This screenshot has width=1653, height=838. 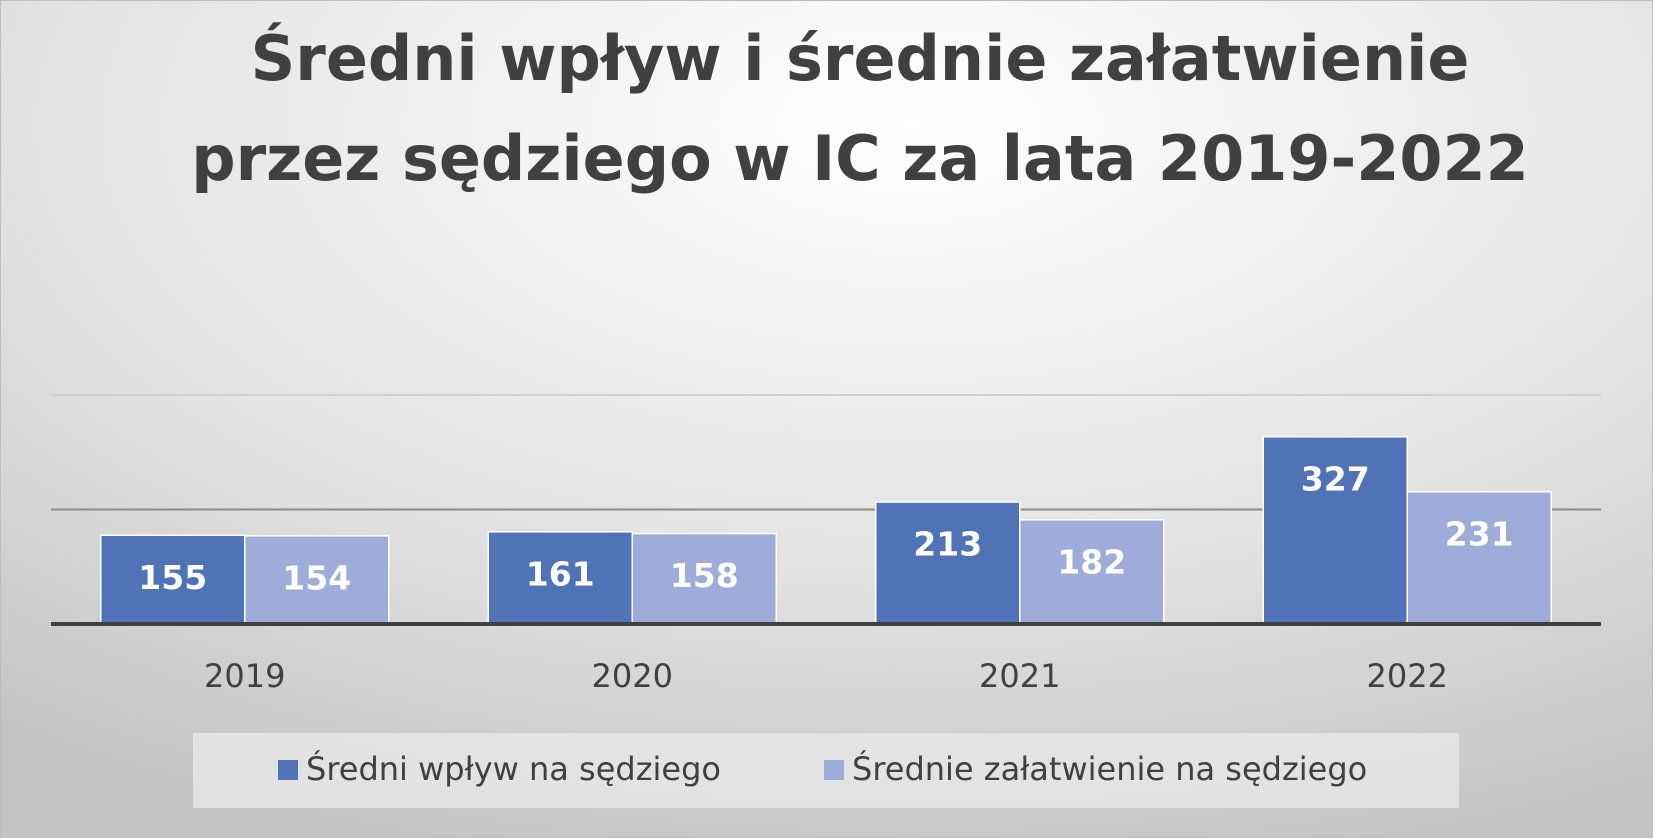 What do you see at coordinates (1335, 478) in the screenshot?
I see `data-label: 327` at bounding box center [1335, 478].